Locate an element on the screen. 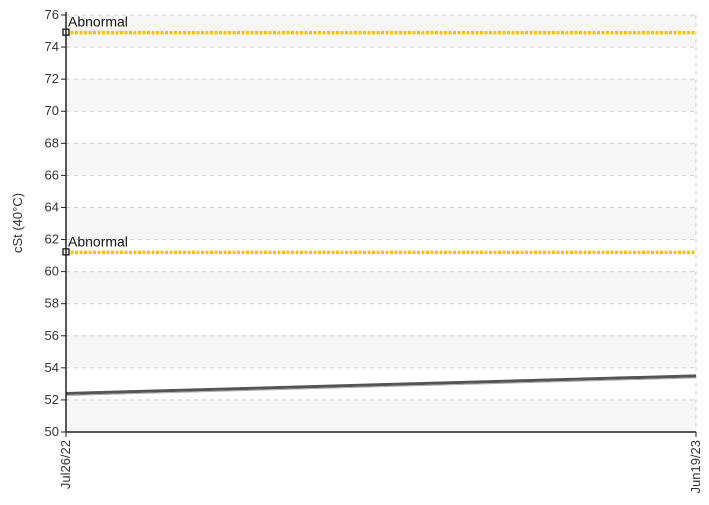 This screenshot has width=709, height=505. series-line is located at coordinates (381, 385).